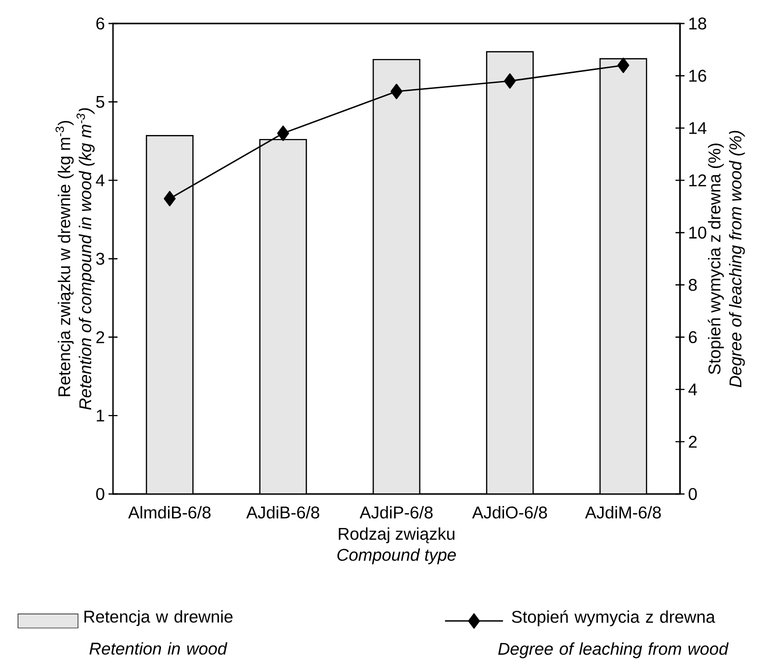 The height and width of the screenshot is (660, 782). What do you see at coordinates (697, 180) in the screenshot?
I see `y2-tick-label: 12` at bounding box center [697, 180].